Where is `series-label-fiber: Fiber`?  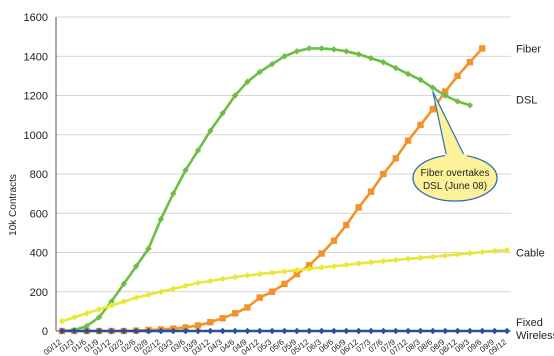 series-label-fiber: Fiber is located at coordinates (528, 49).